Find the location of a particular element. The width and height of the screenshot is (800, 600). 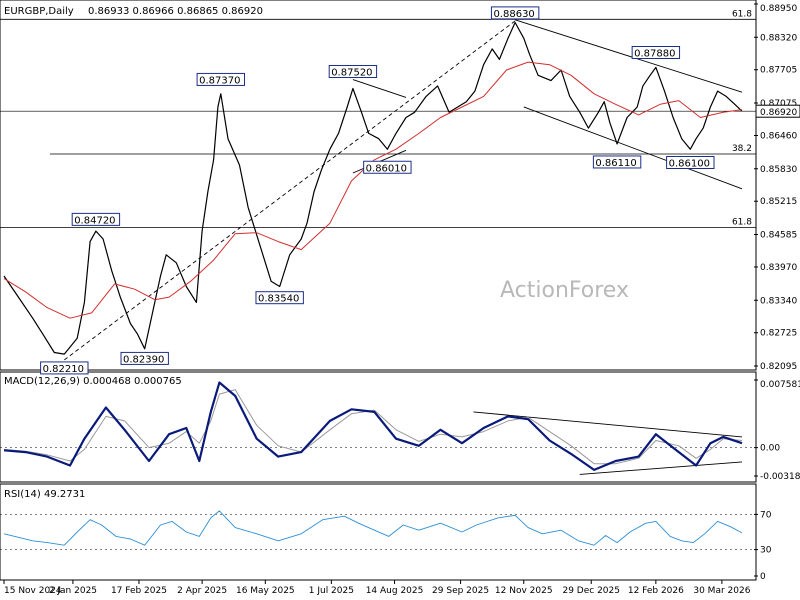

macd-signal-line is located at coordinates (373, 427).